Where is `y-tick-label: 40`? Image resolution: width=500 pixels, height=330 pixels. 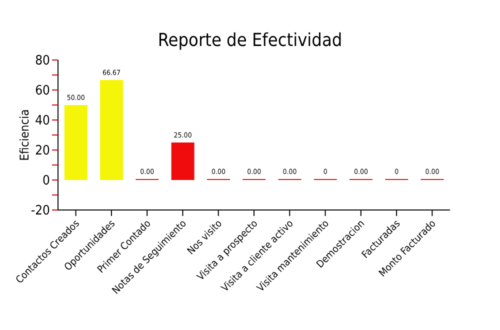
y-tick-label: 40 is located at coordinates (42, 121).